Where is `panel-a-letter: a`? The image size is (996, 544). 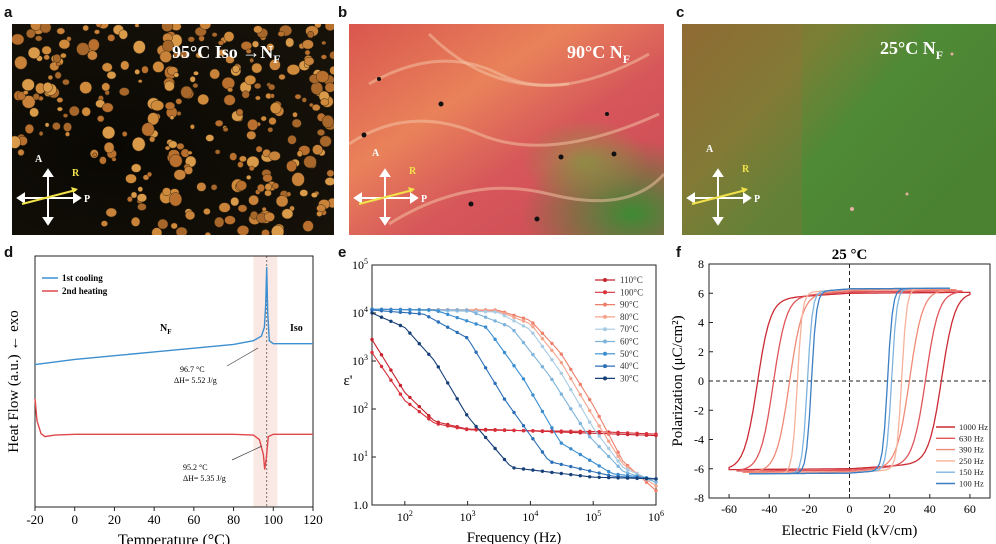 panel-a-letter: a is located at coordinates (8, 12).